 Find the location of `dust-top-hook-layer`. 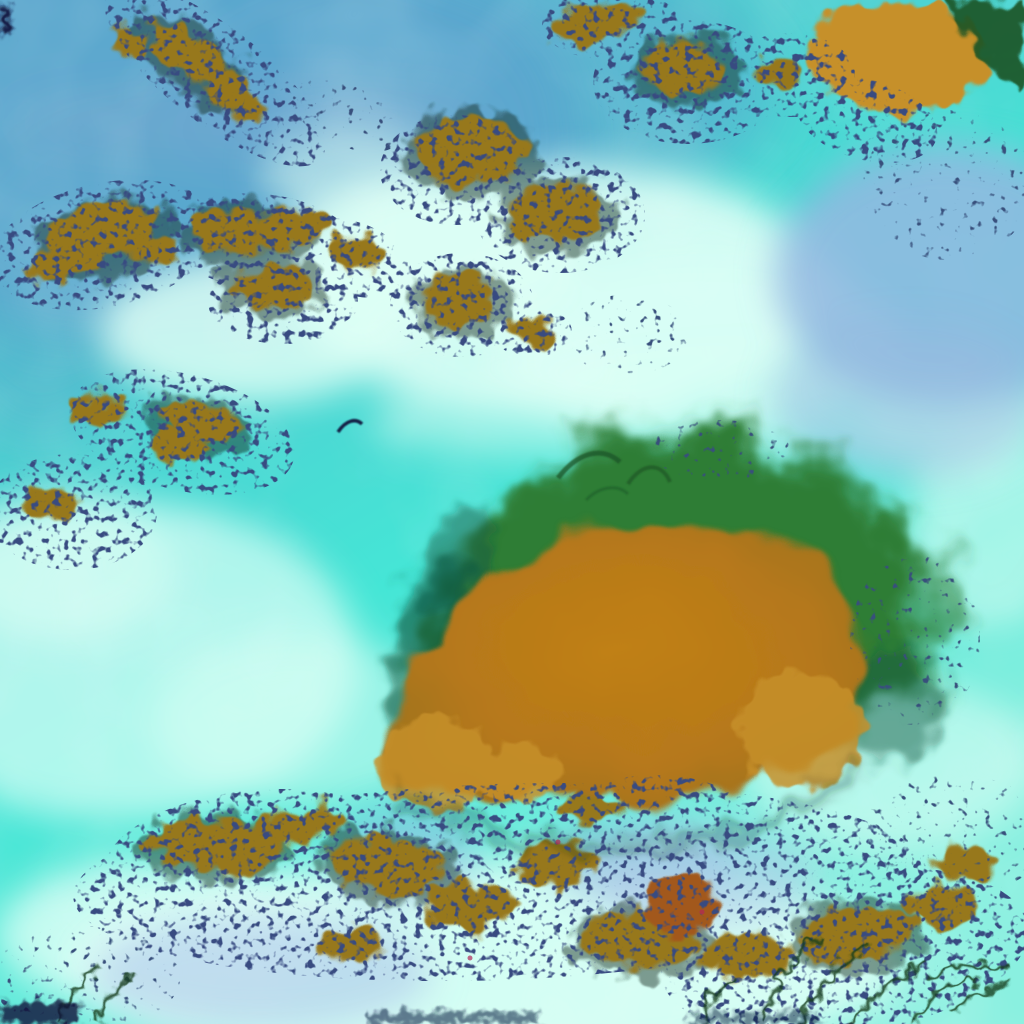

dust-top-hook-layer is located at coordinates (614, 476).